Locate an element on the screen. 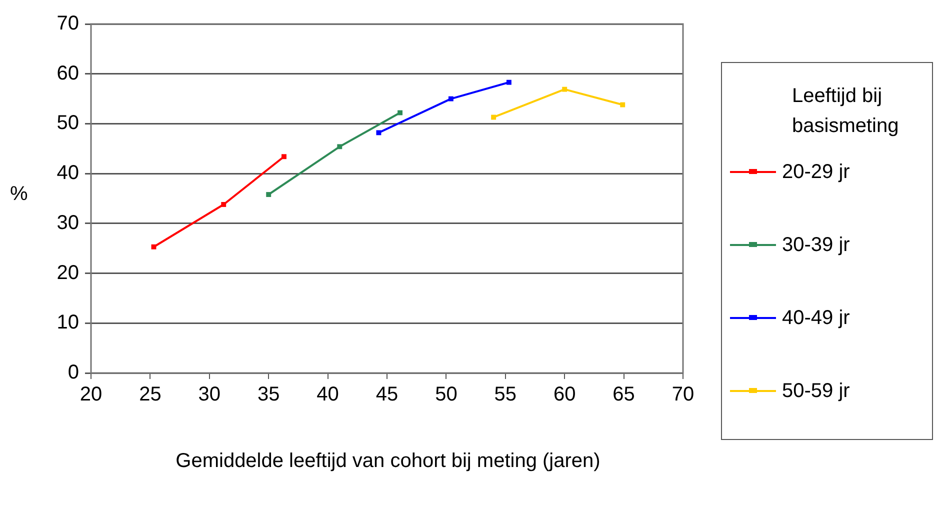 The height and width of the screenshot is (505, 935). x-tick-label: 60 is located at coordinates (564, 395).